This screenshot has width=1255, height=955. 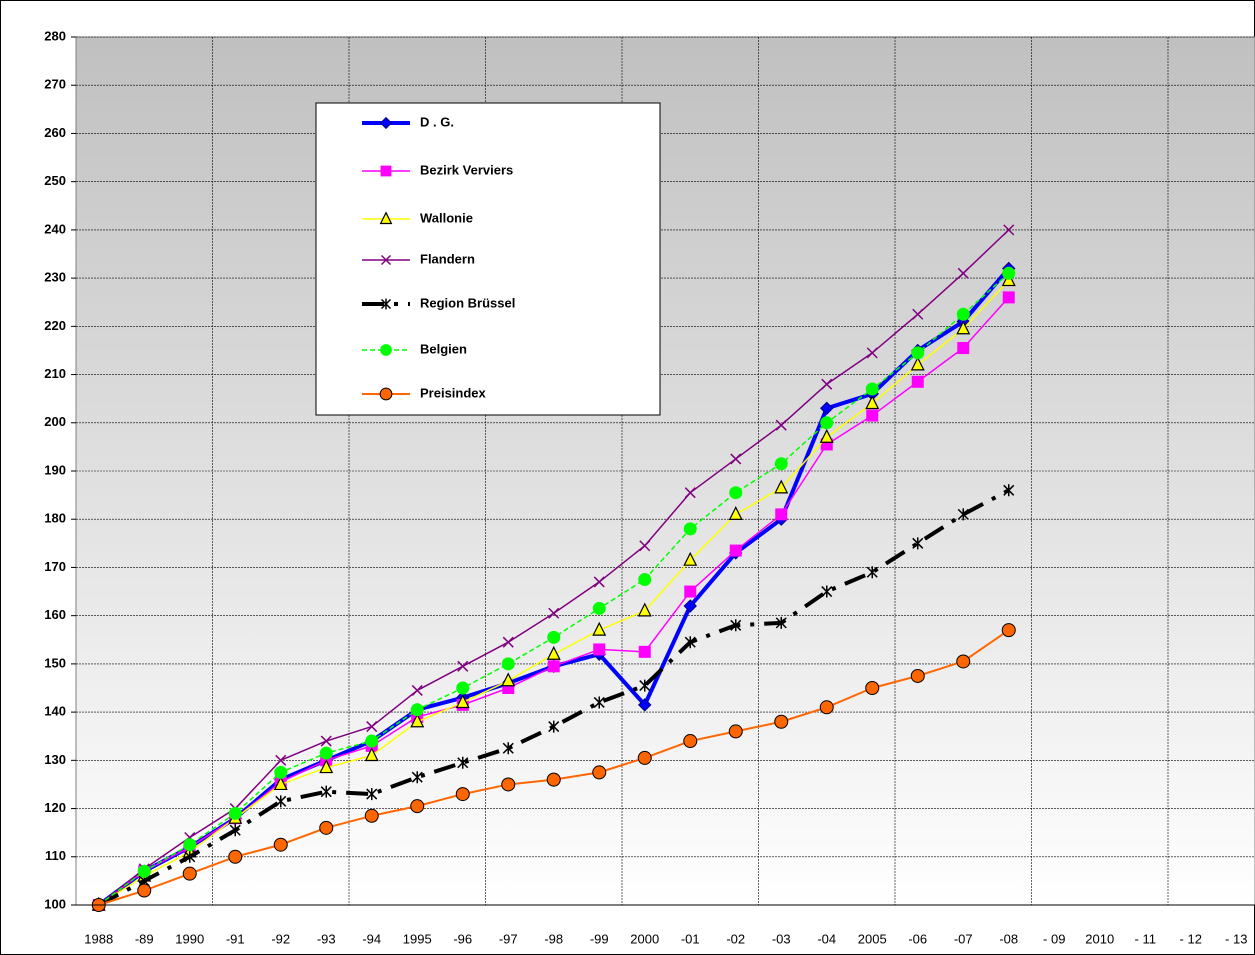 I want to click on x-tick-label: -07, so click(x=963, y=938).